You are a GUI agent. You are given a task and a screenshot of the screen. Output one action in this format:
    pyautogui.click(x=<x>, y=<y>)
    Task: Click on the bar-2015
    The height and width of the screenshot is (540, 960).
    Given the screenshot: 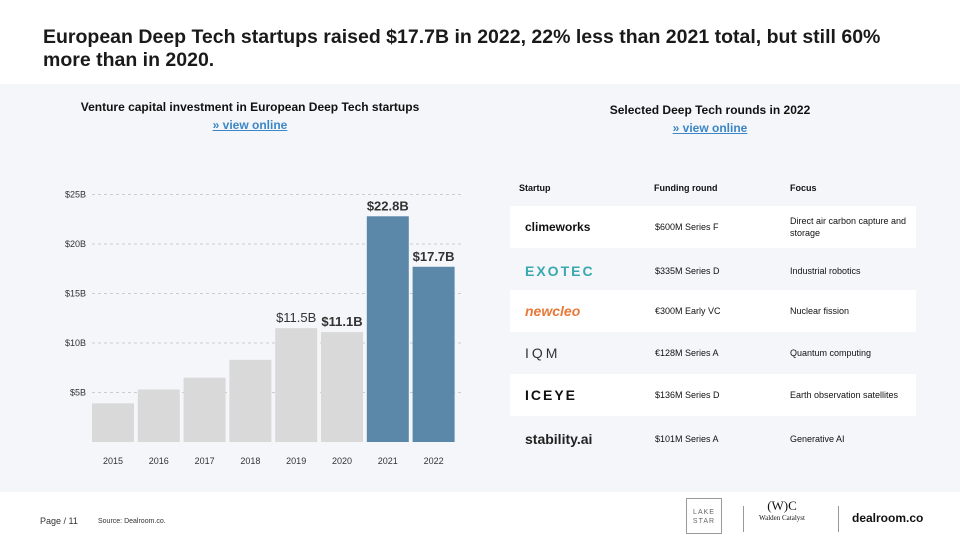 What is the action you would take?
    pyautogui.click(x=113, y=422)
    